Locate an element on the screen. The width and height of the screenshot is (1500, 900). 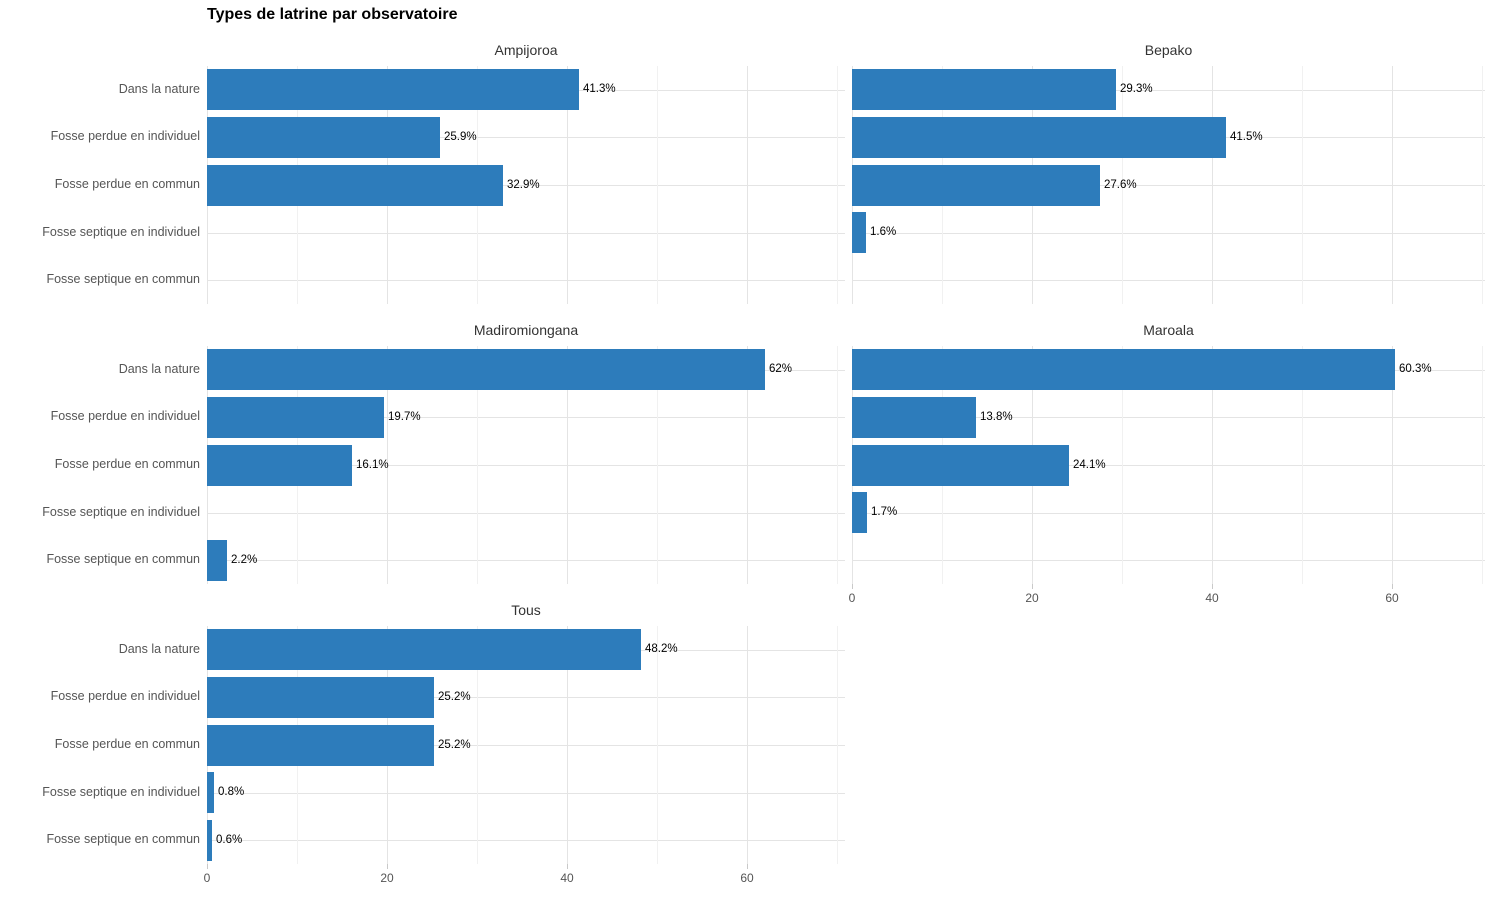
category-label-tous-1: Fosse perdue en individuel is located at coordinates (125, 696).